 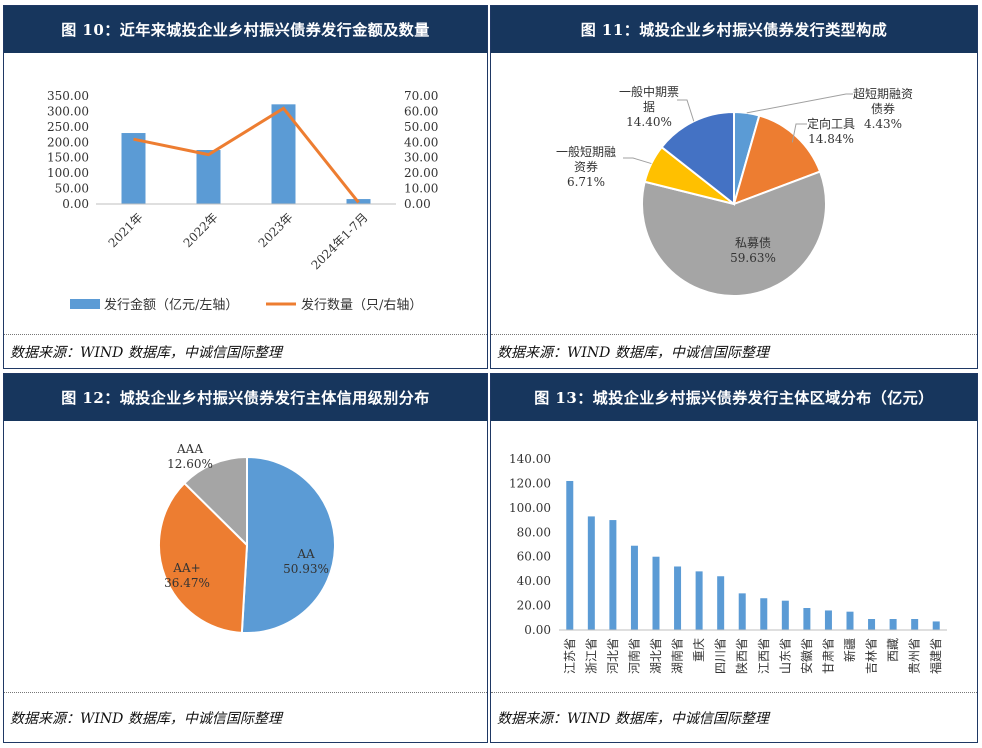 I want to click on y-left-tick-label: 350.00, so click(x=68, y=96).